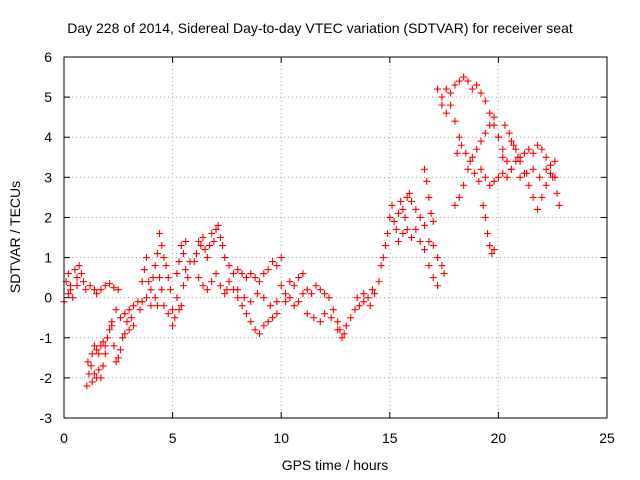 The width and height of the screenshot is (640, 480). Describe the element at coordinates (48, 217) in the screenshot. I see `y-tick-label: 2` at that location.